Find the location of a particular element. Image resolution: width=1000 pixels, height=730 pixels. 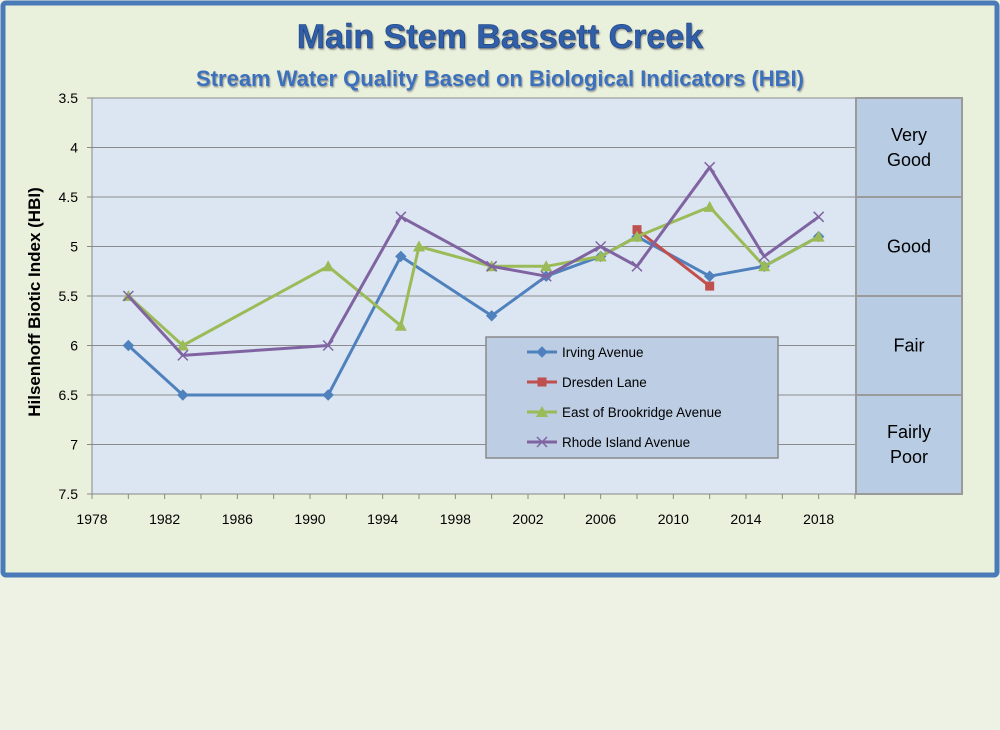

legend-entry: Dresden Lane is located at coordinates (587, 382).